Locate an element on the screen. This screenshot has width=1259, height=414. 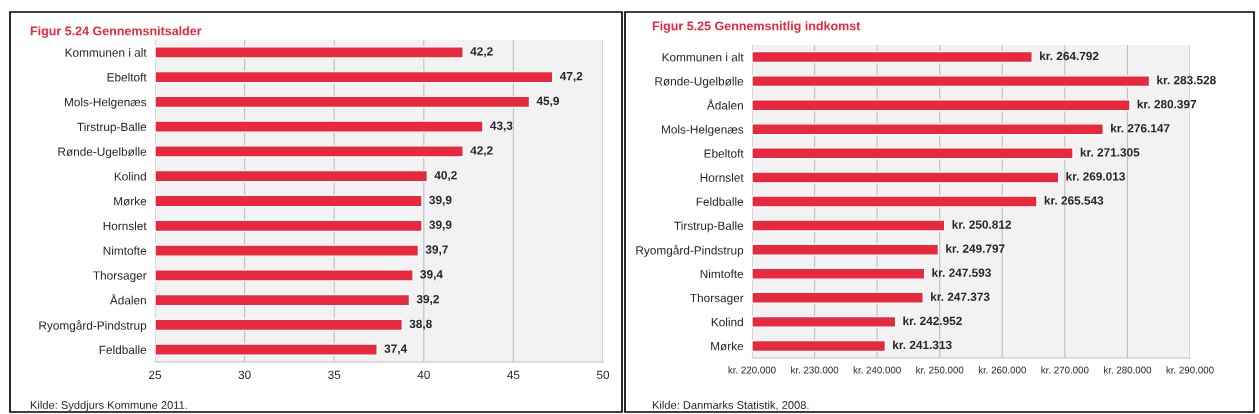
x-tick-label: 40 is located at coordinates (423, 374).